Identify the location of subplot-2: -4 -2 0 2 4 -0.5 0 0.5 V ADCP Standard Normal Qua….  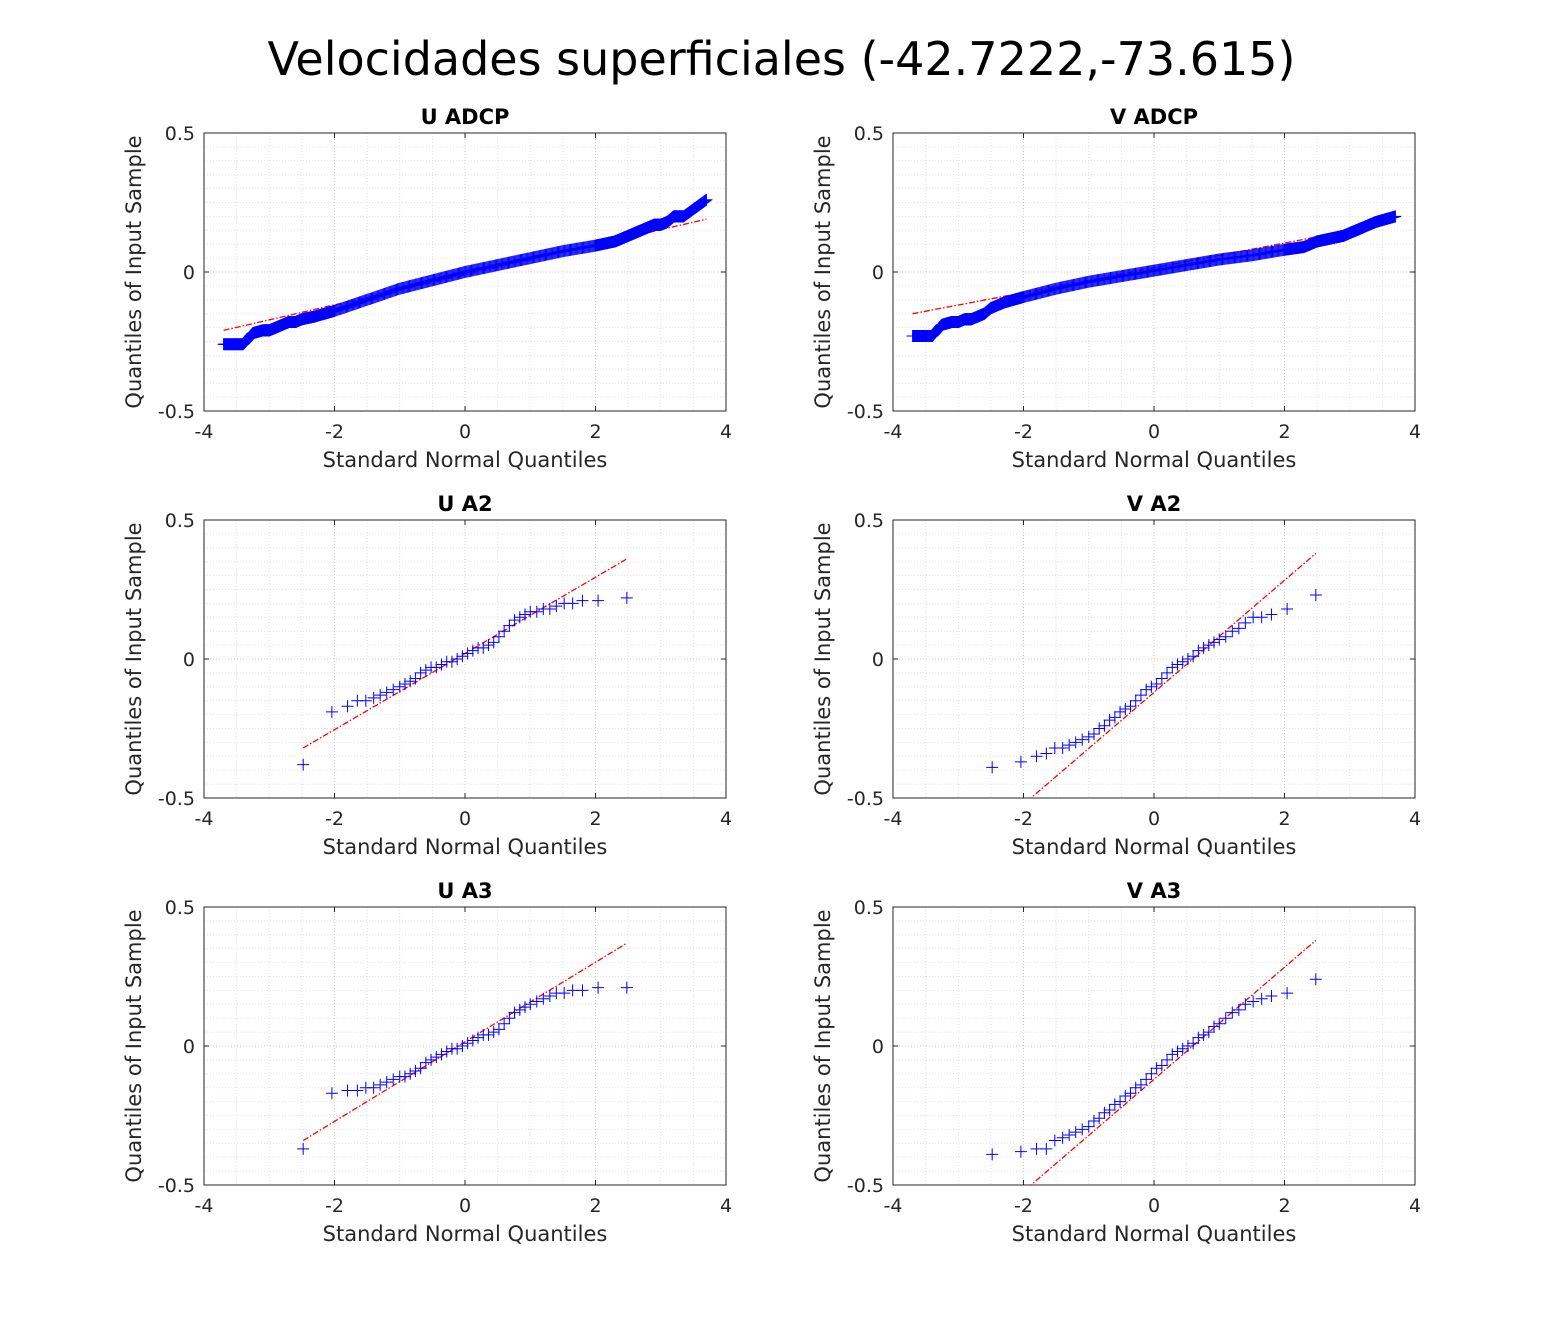
(1116, 288).